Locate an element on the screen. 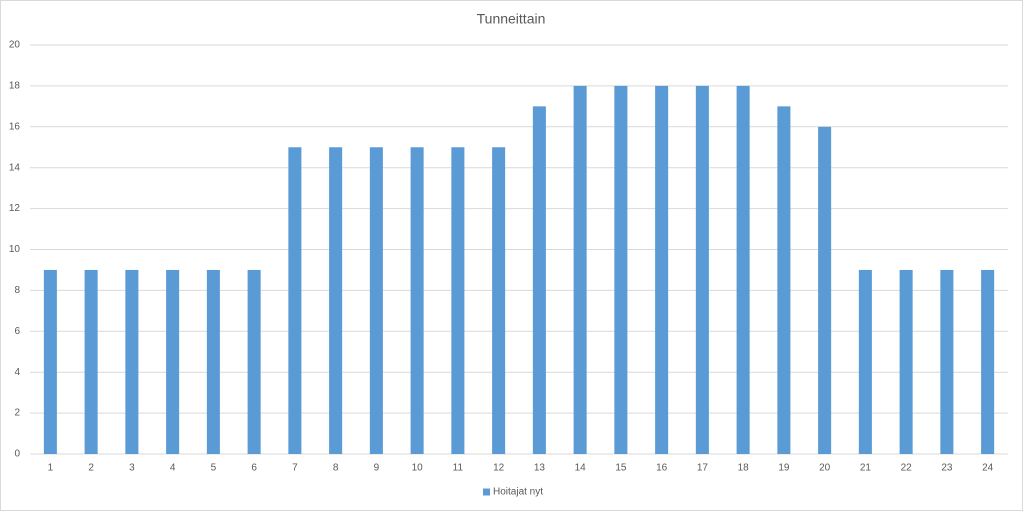 This screenshot has width=1023, height=511. x-tick-label: 17 is located at coordinates (703, 468).